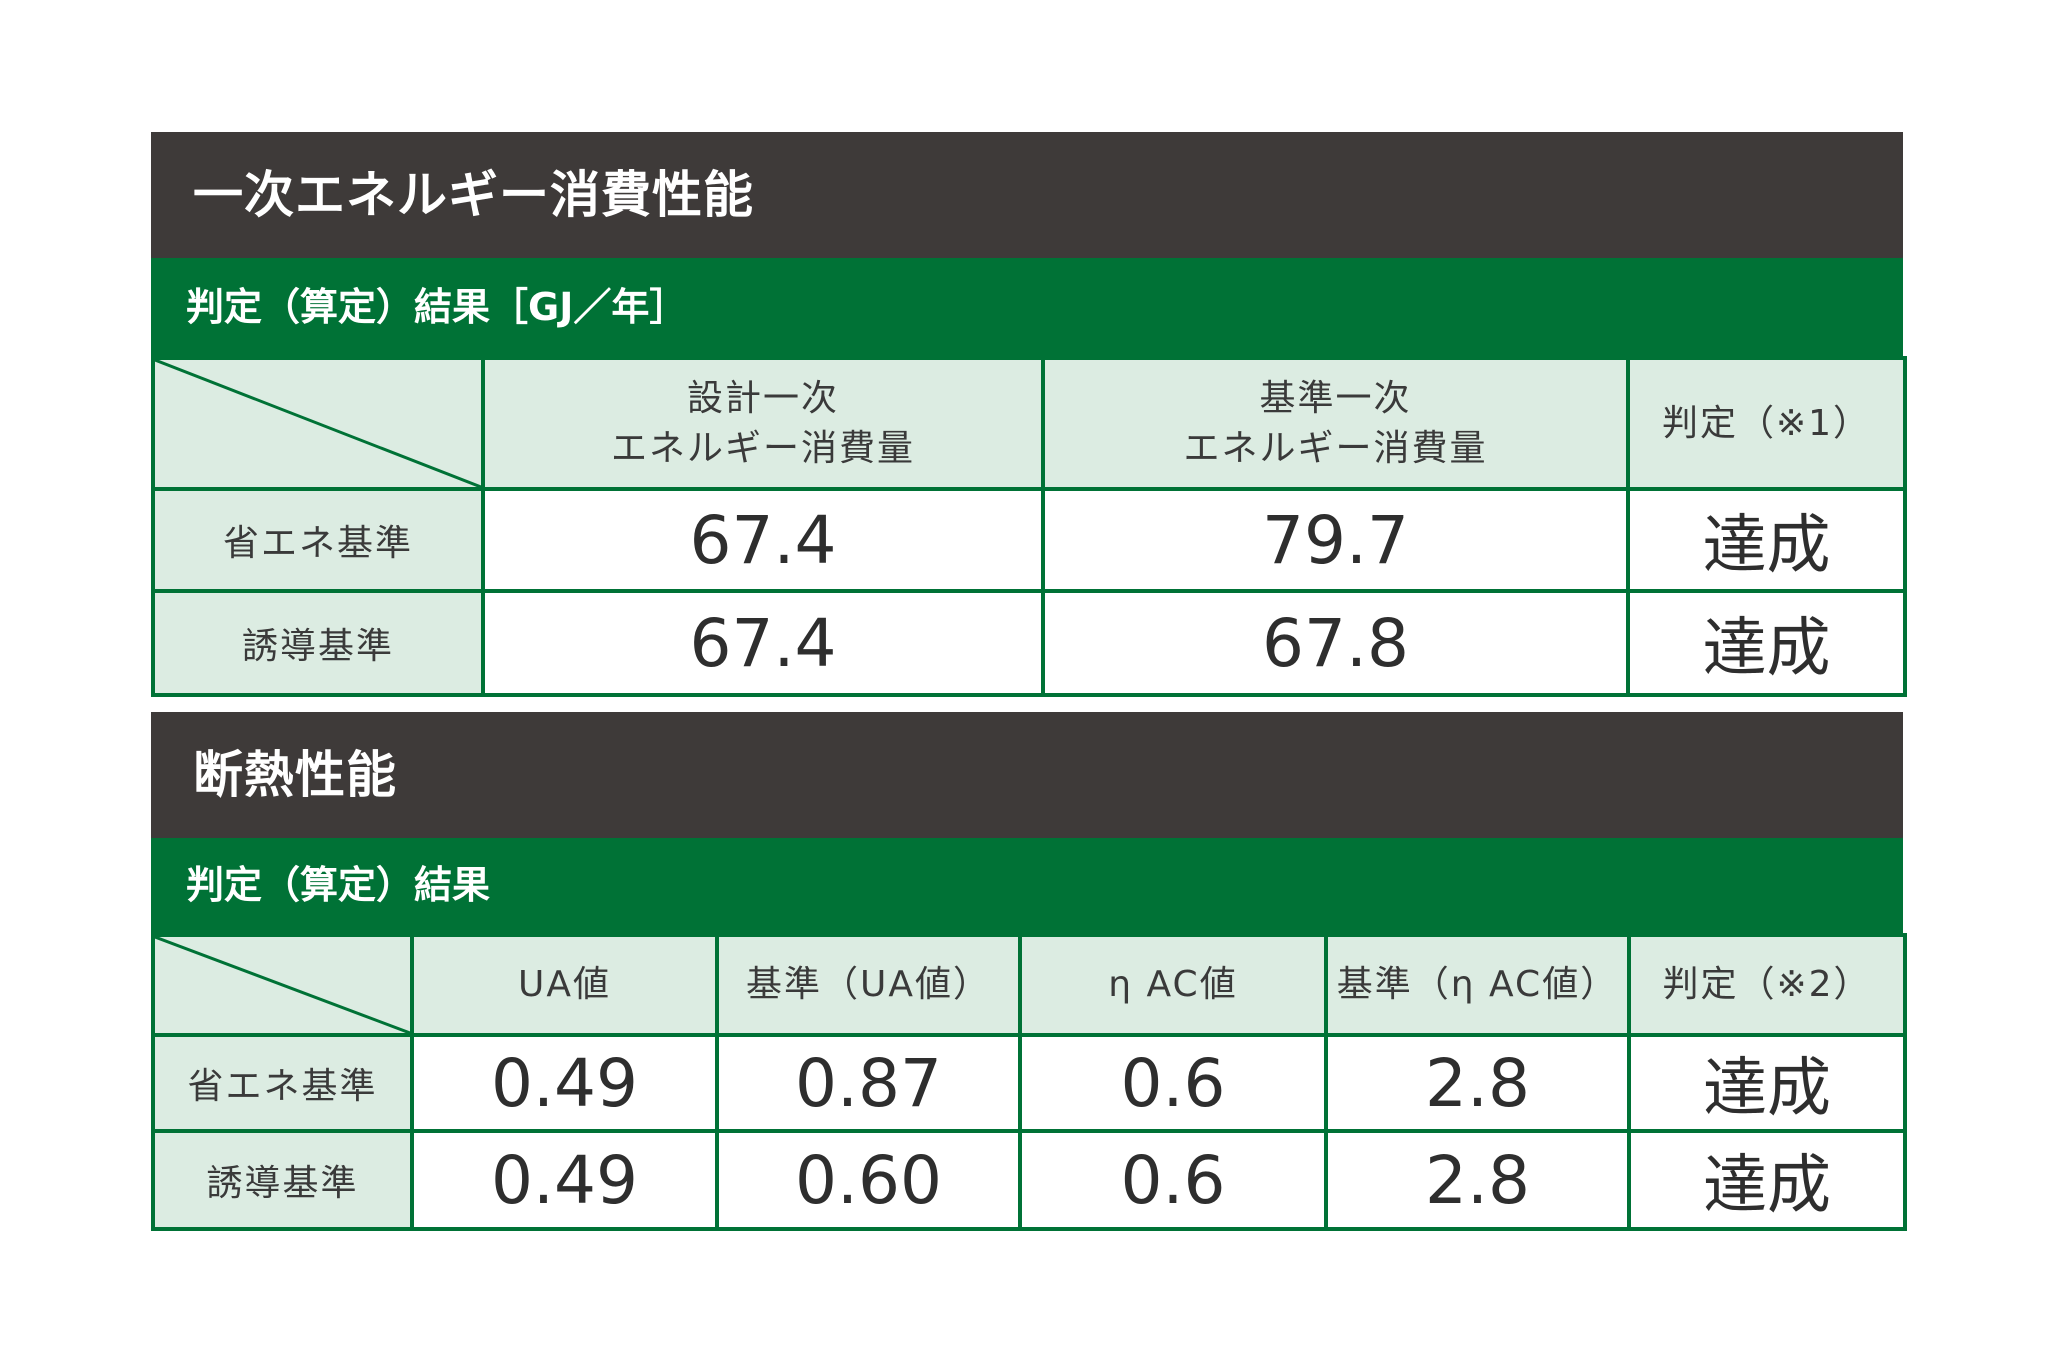  I want to click on header-ua-standard: 基準（UA値）, so click(868, 985).